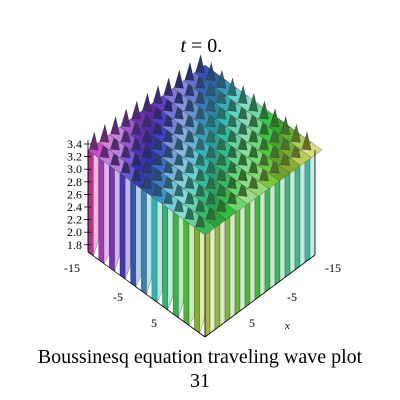 The width and height of the screenshot is (400, 400). I want to click on z-tick-label: 2.2, so click(74, 220).